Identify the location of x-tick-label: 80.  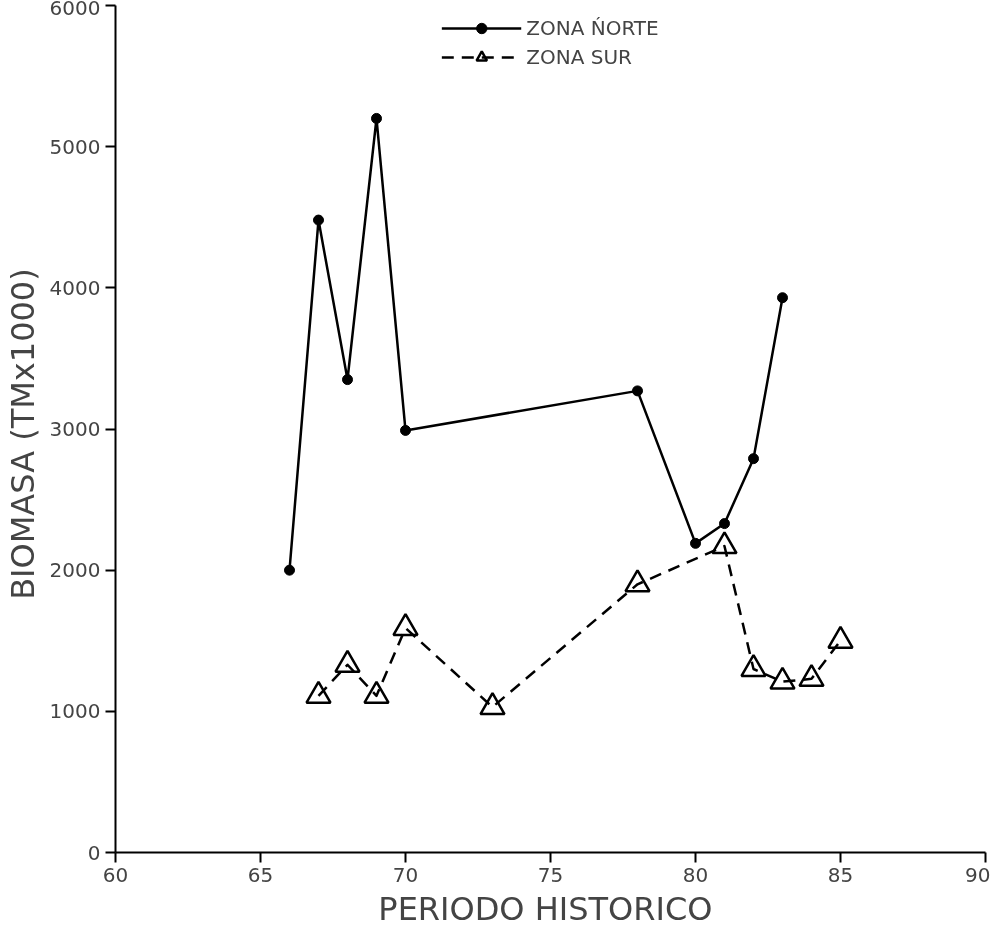
(695, 874).